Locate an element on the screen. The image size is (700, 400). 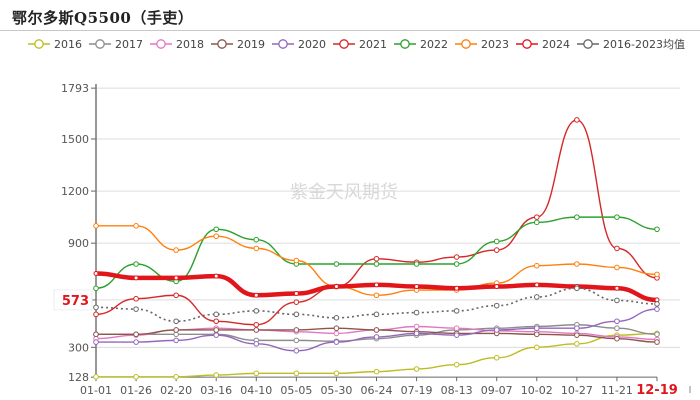
legend-item-2024: 2024 is located at coordinates (543, 44).